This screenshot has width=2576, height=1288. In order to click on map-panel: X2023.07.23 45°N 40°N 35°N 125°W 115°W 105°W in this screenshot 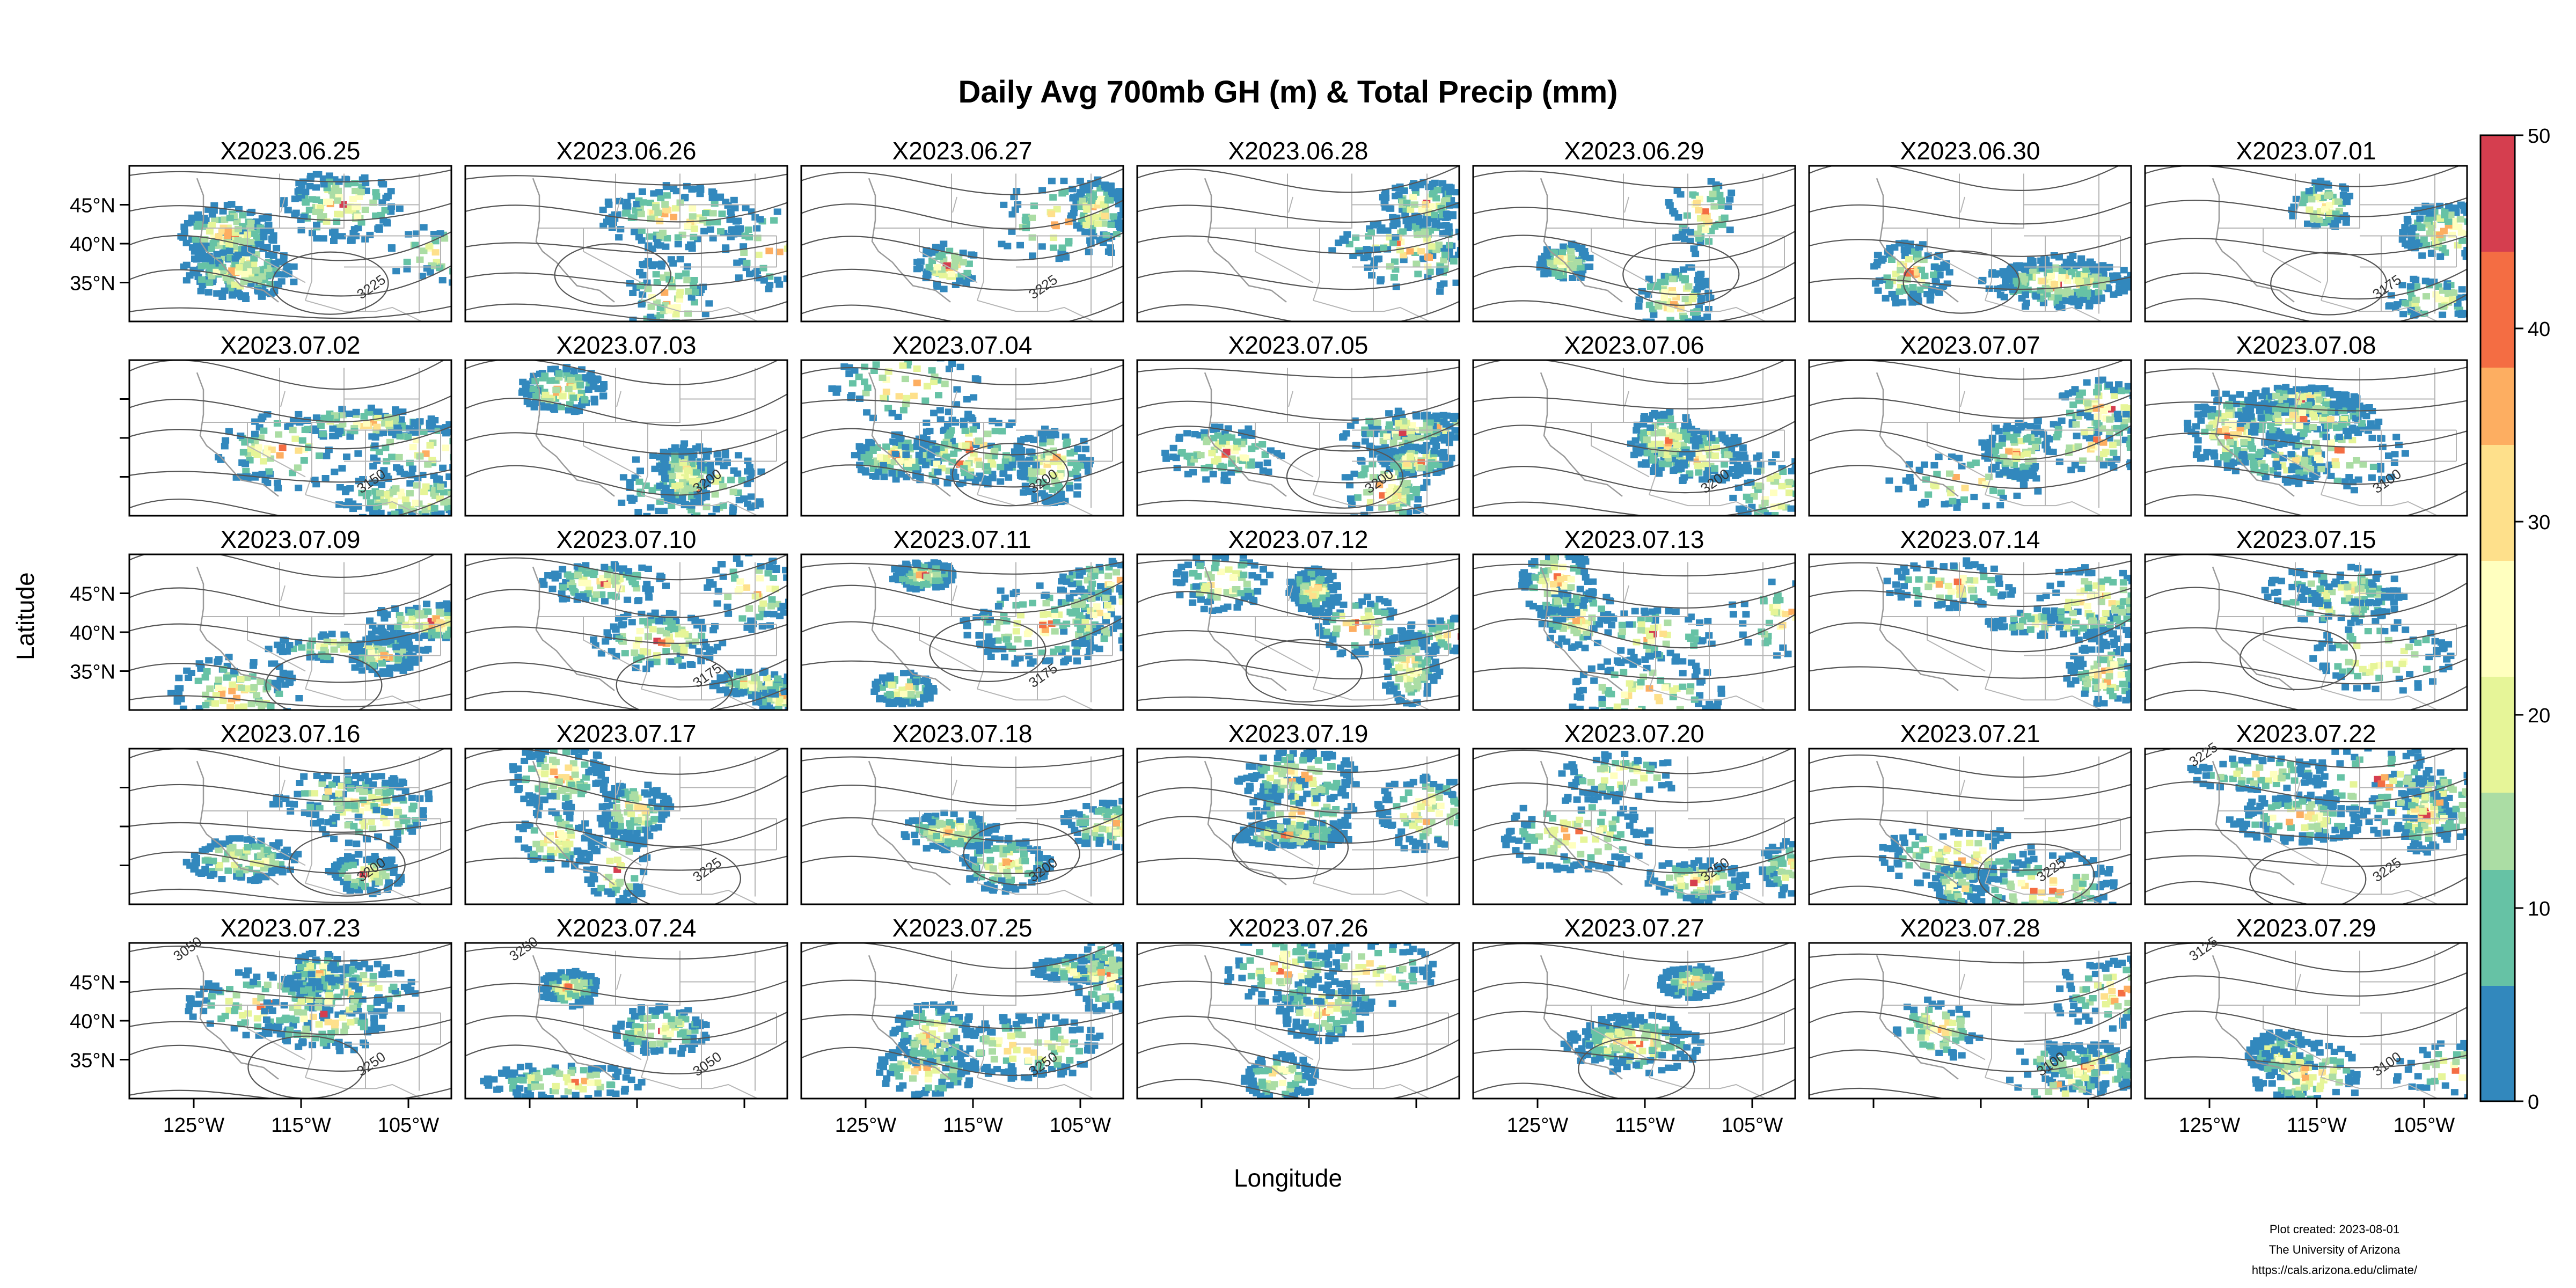, I will do `click(261, 1025)`.